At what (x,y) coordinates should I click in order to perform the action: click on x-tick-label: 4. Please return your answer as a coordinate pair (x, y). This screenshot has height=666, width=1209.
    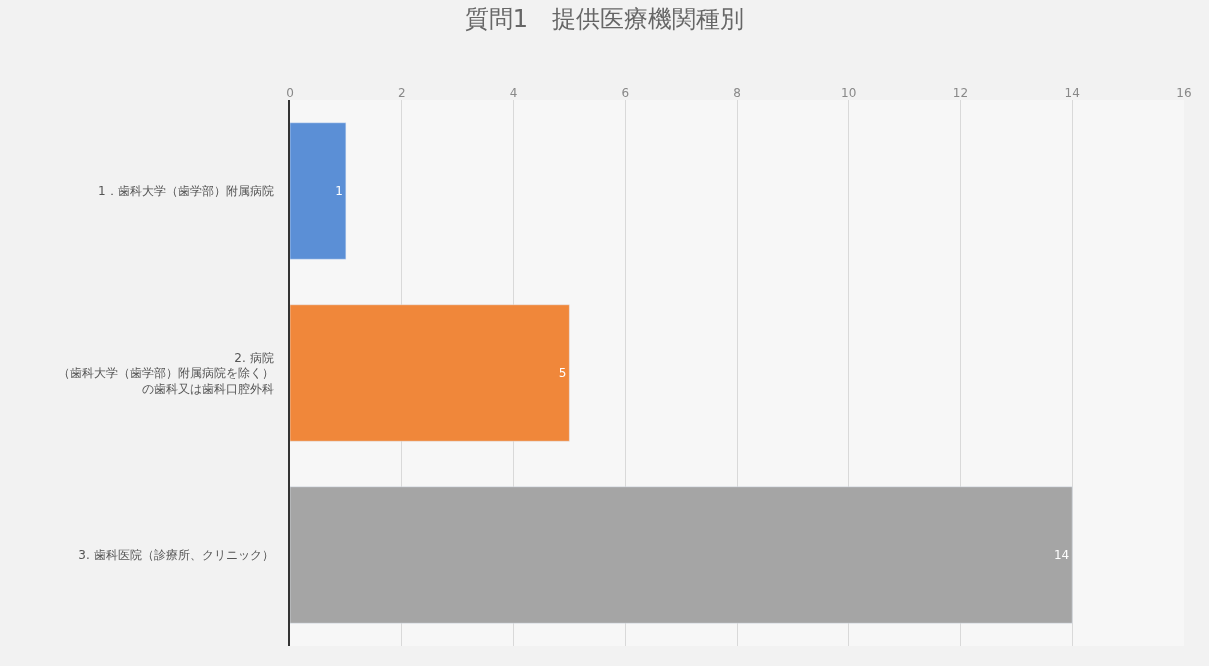
    Looking at the image, I should click on (513, 92).